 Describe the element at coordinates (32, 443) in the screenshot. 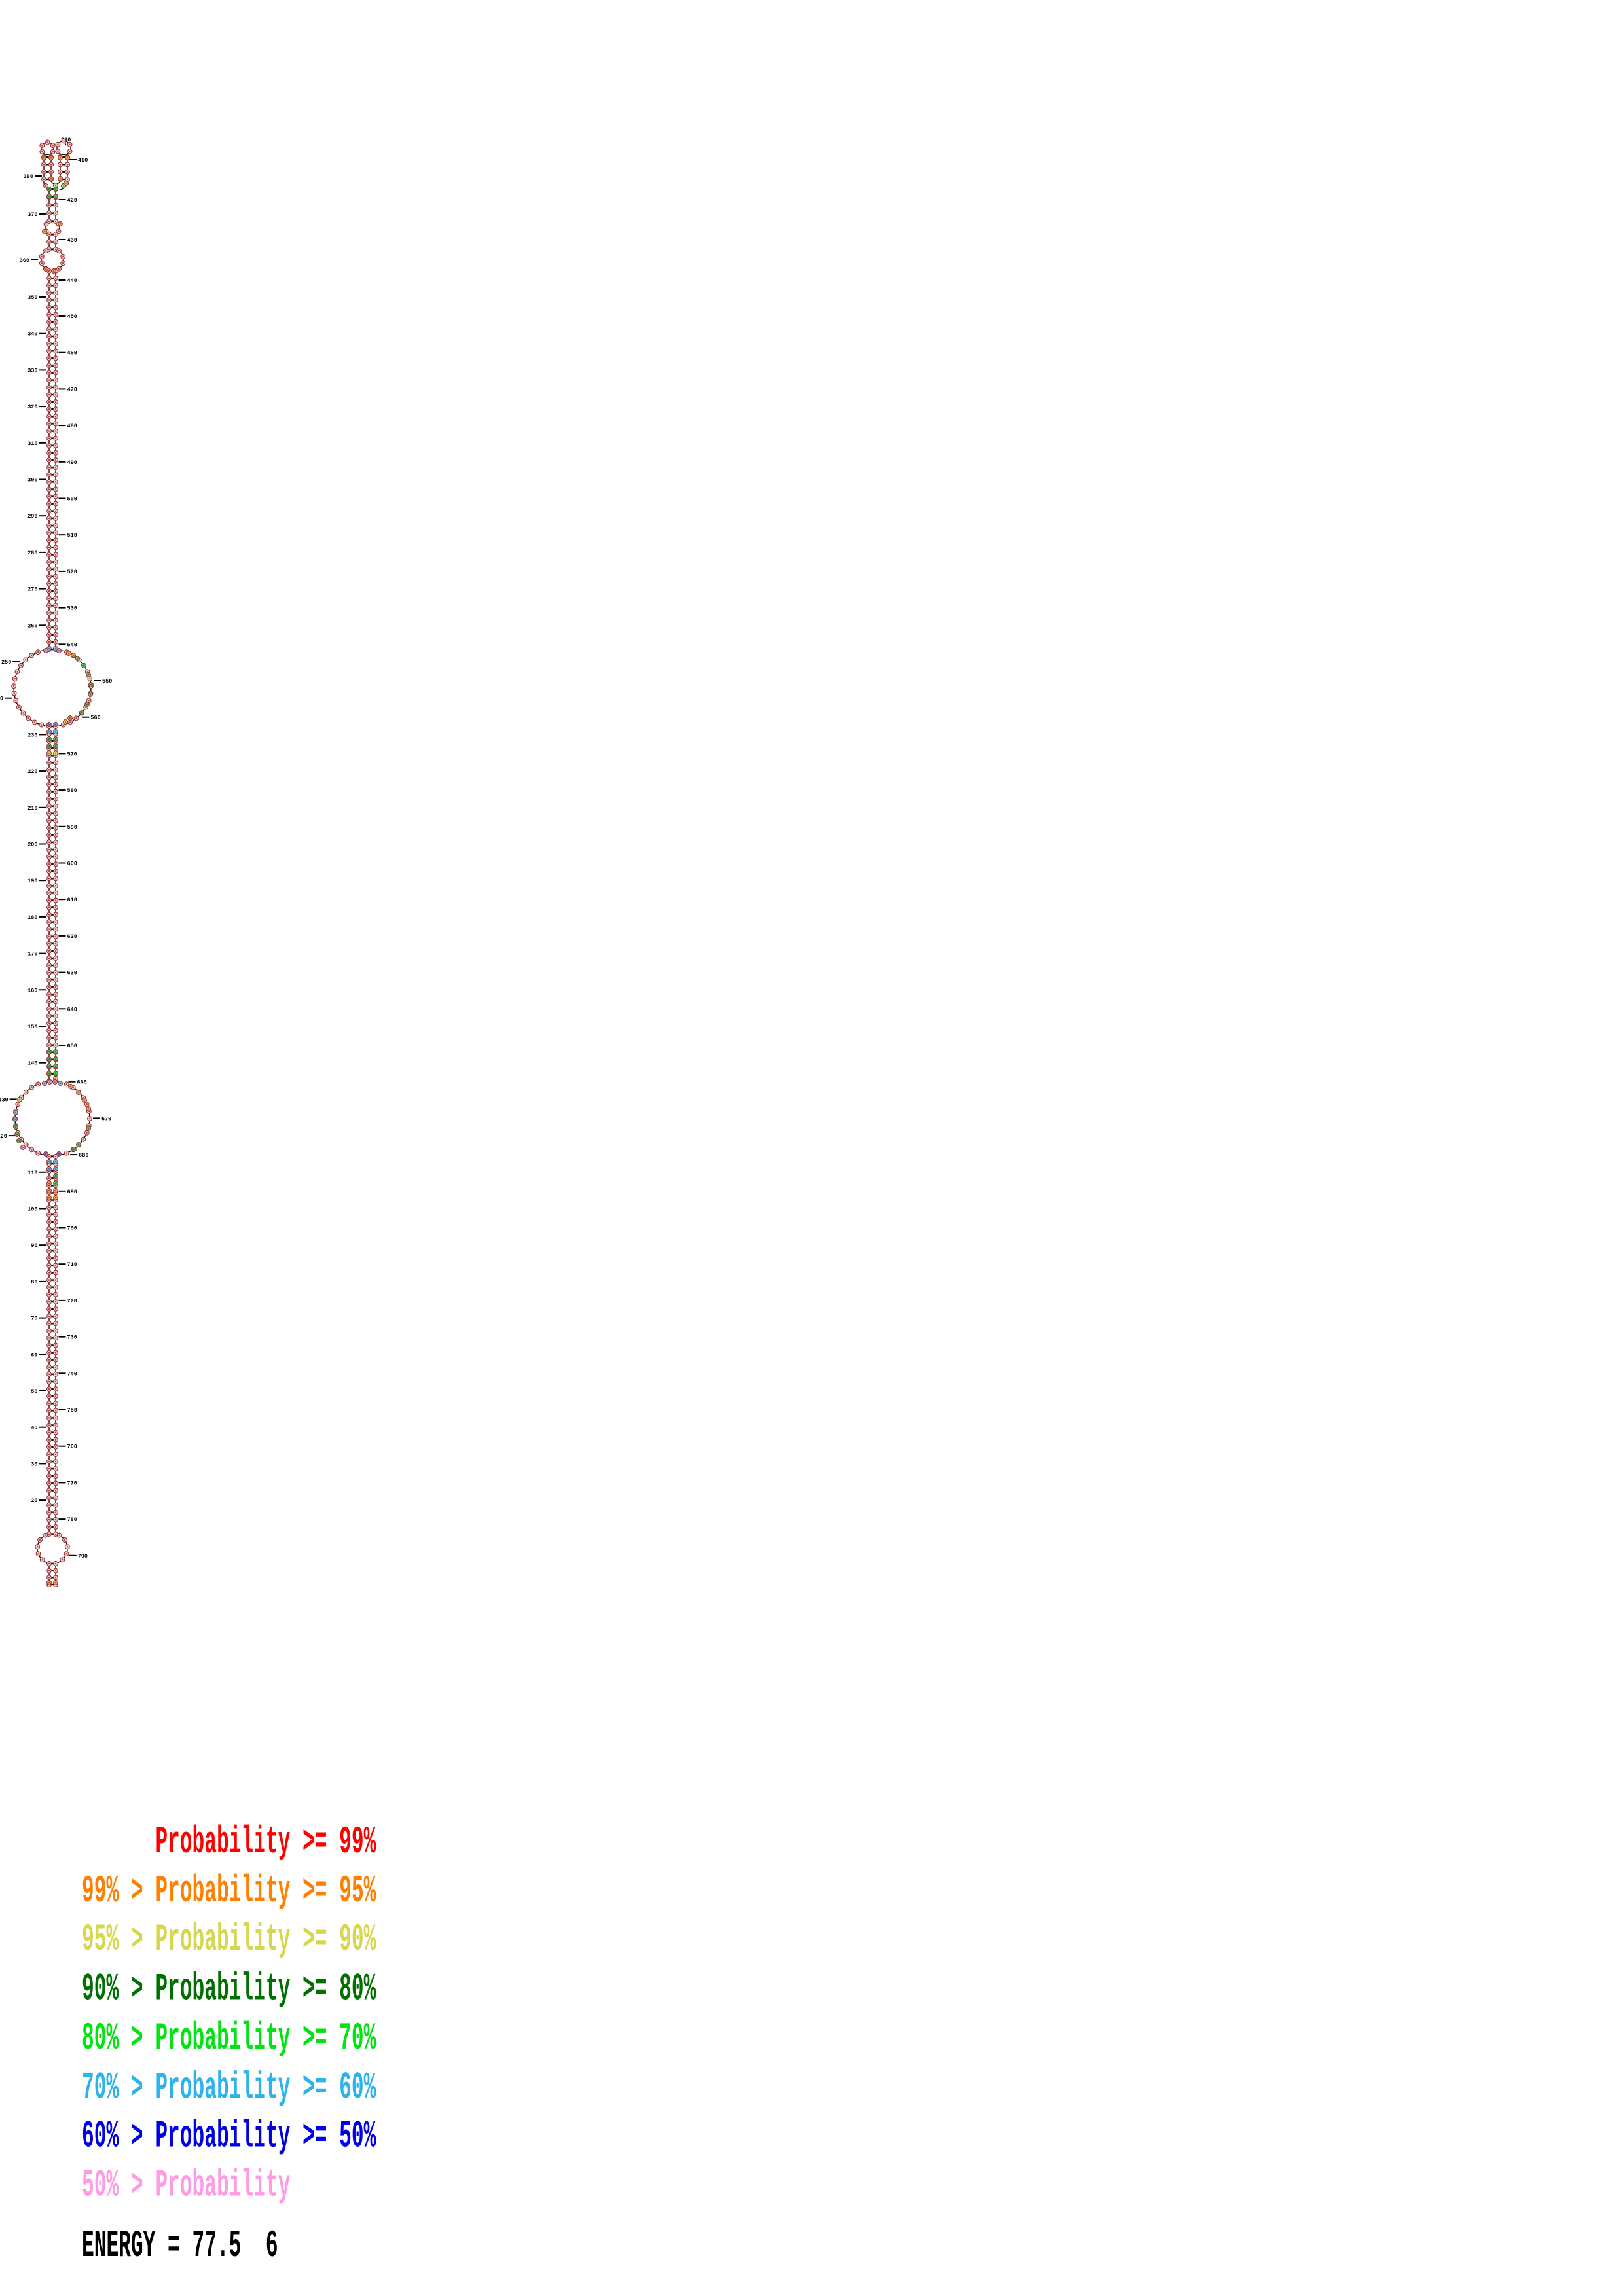

I see `sequence-position-label: 310` at that location.